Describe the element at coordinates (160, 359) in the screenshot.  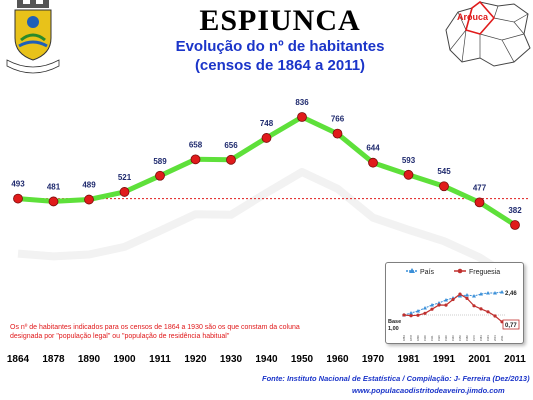
I see `x-tick-label: 1911` at that location.